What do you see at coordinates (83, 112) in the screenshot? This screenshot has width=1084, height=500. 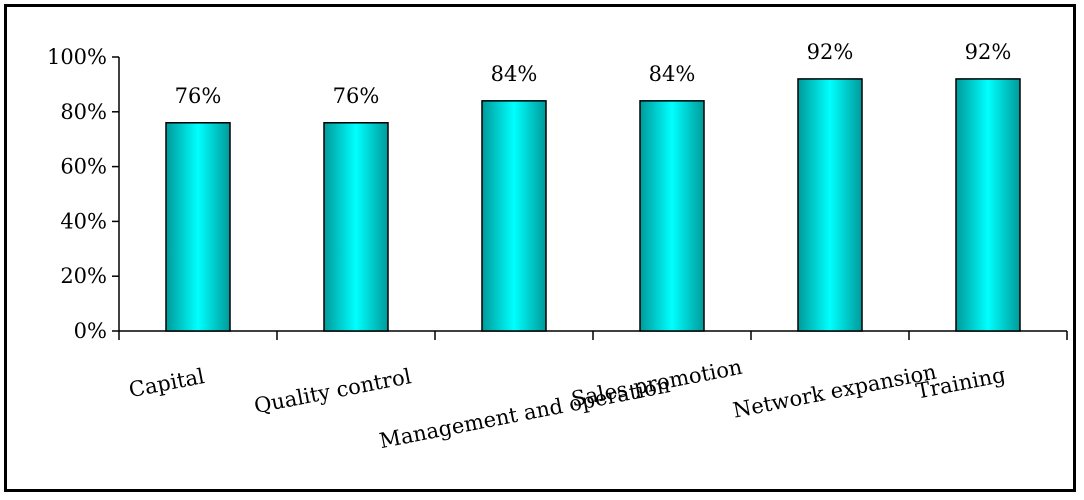 I see `y-tick-label: 80%` at bounding box center [83, 112].